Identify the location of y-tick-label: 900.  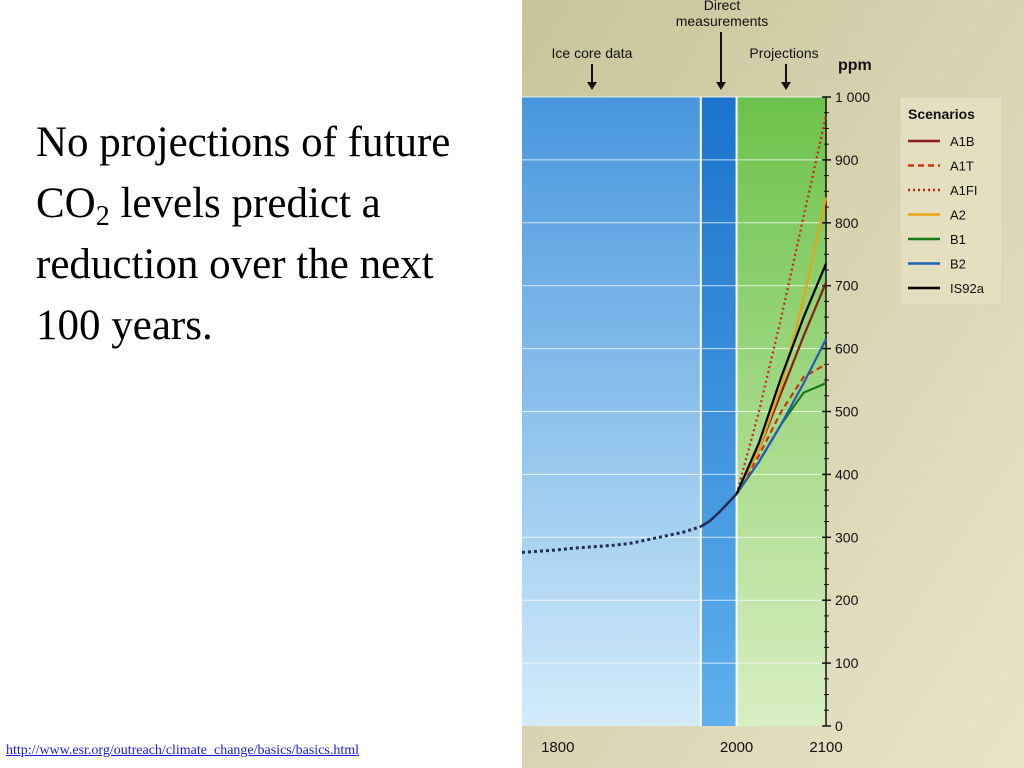
(847, 160).